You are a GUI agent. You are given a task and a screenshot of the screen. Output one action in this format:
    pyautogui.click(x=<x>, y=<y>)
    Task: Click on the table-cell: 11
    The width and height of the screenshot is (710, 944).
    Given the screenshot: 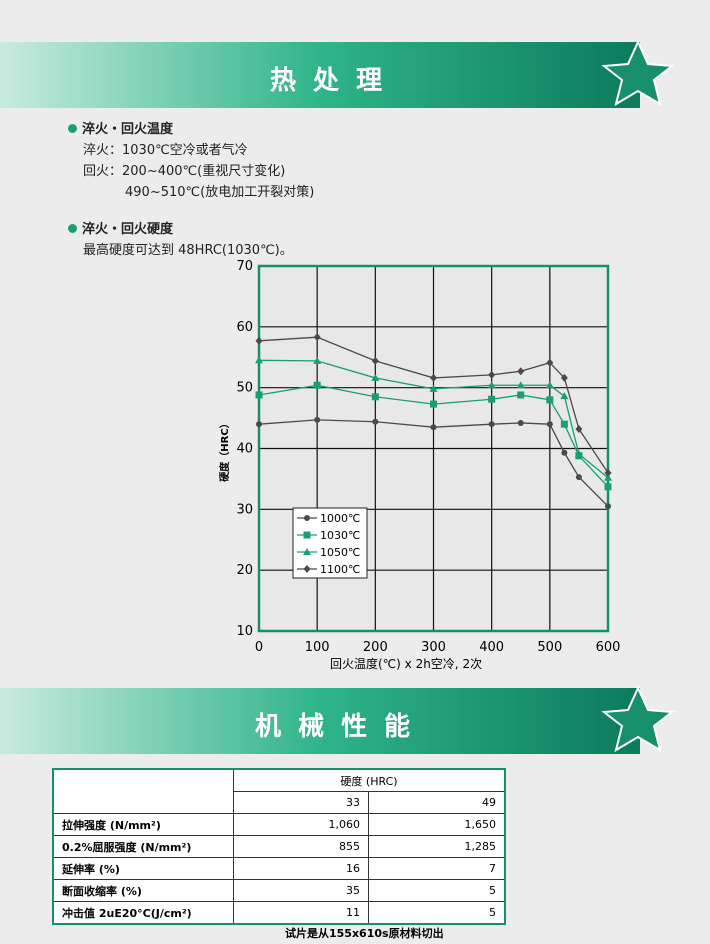 What is the action you would take?
    pyautogui.click(x=301, y=913)
    